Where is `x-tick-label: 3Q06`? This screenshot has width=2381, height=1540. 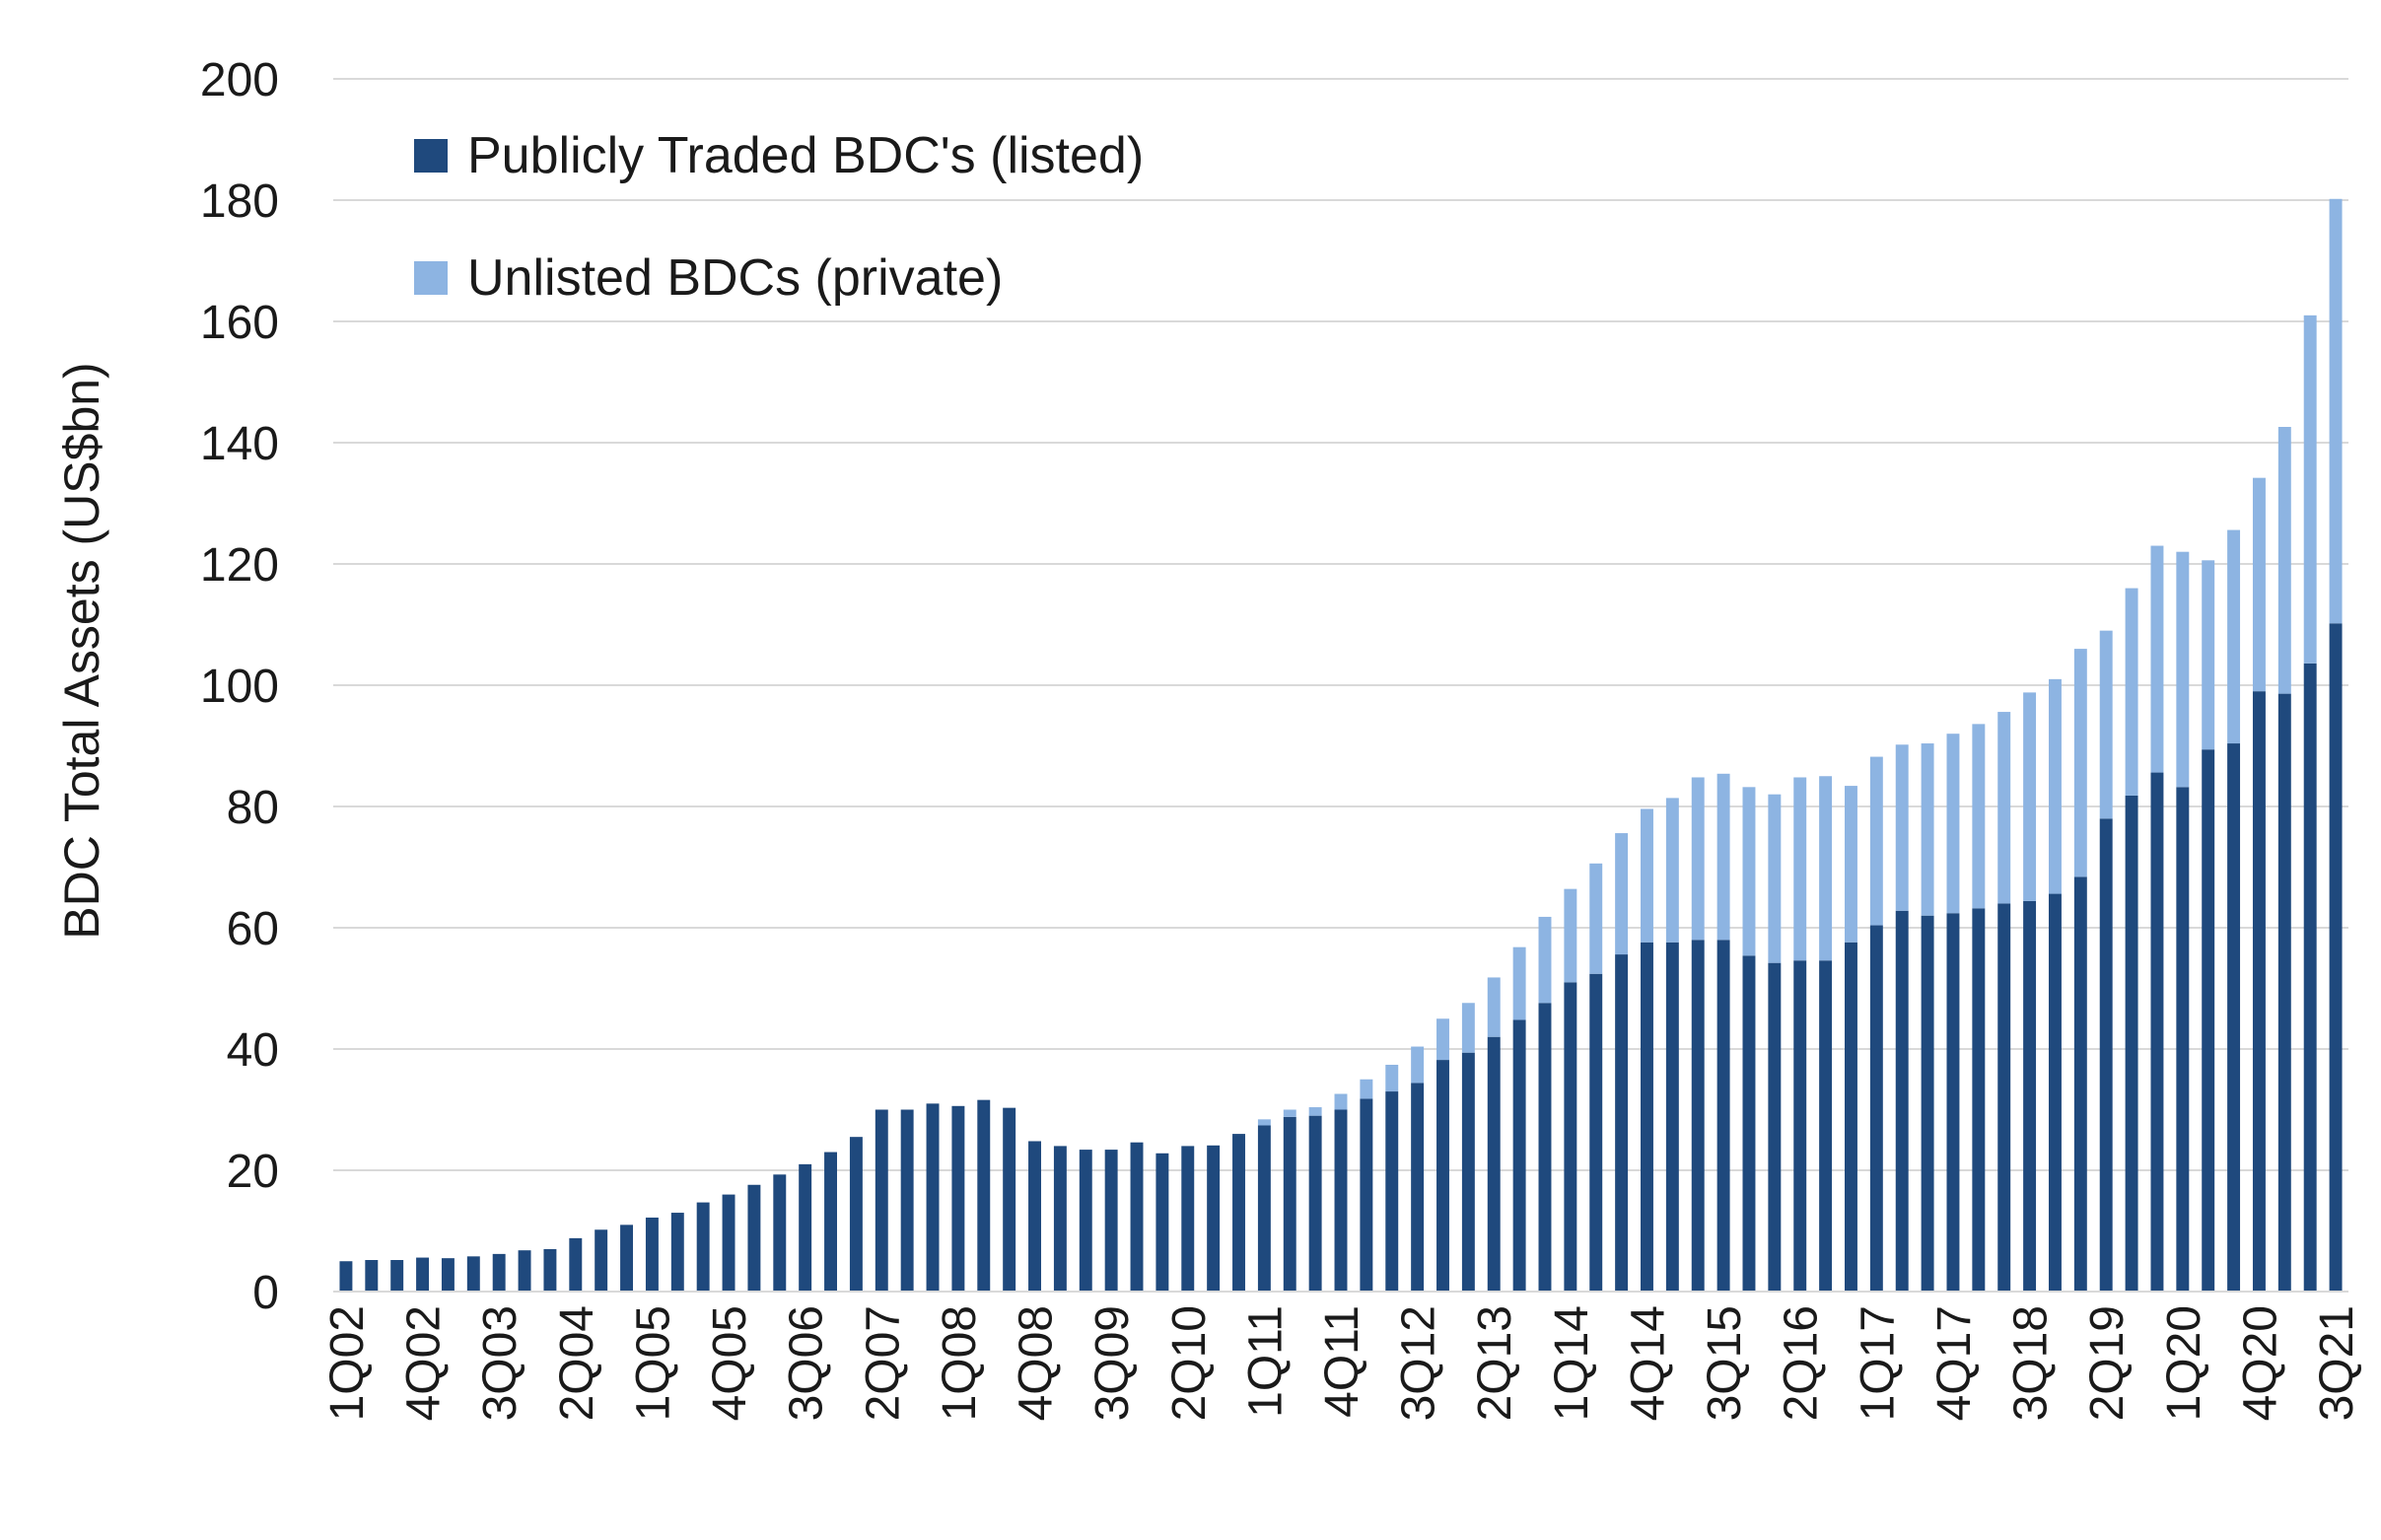 x-tick-label: 3Q06 is located at coordinates (807, 1363).